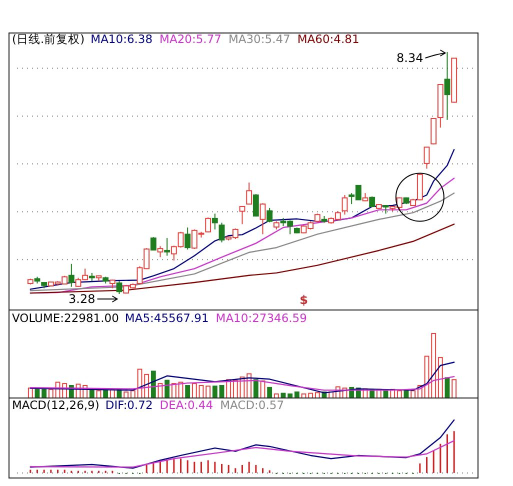 The height and width of the screenshot is (486, 513). What do you see at coordinates (121, 39) in the screenshot?
I see `text: MA10:6.38` at bounding box center [121, 39].